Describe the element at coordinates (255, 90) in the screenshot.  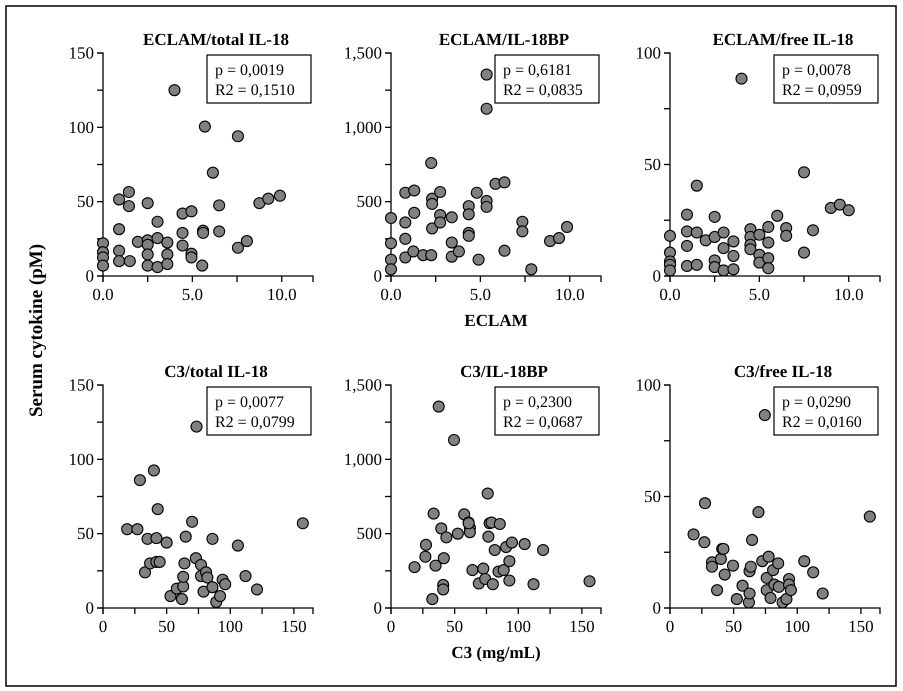
I see `annotation: R2 = 0,1510` at that location.